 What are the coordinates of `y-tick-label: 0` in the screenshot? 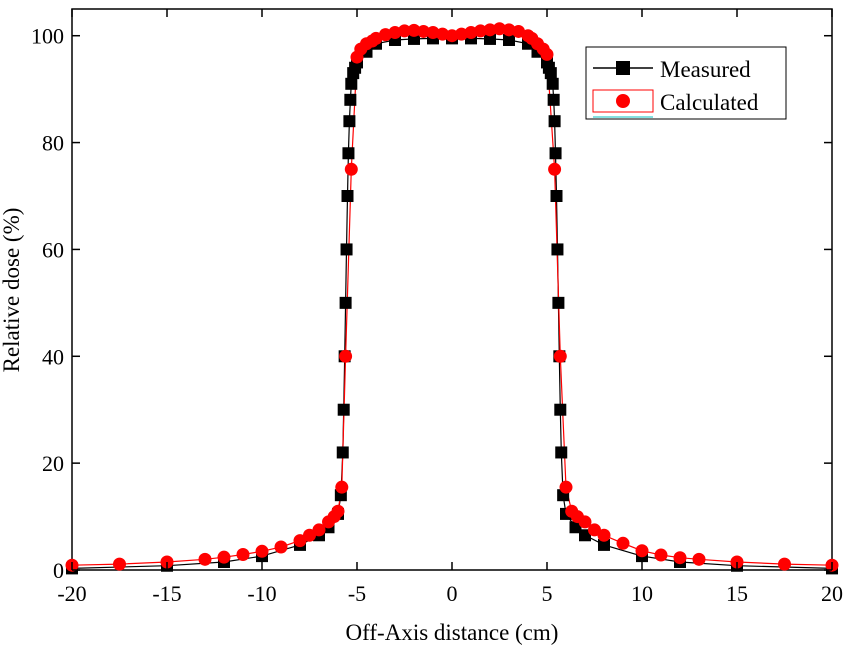 It's located at (58, 570).